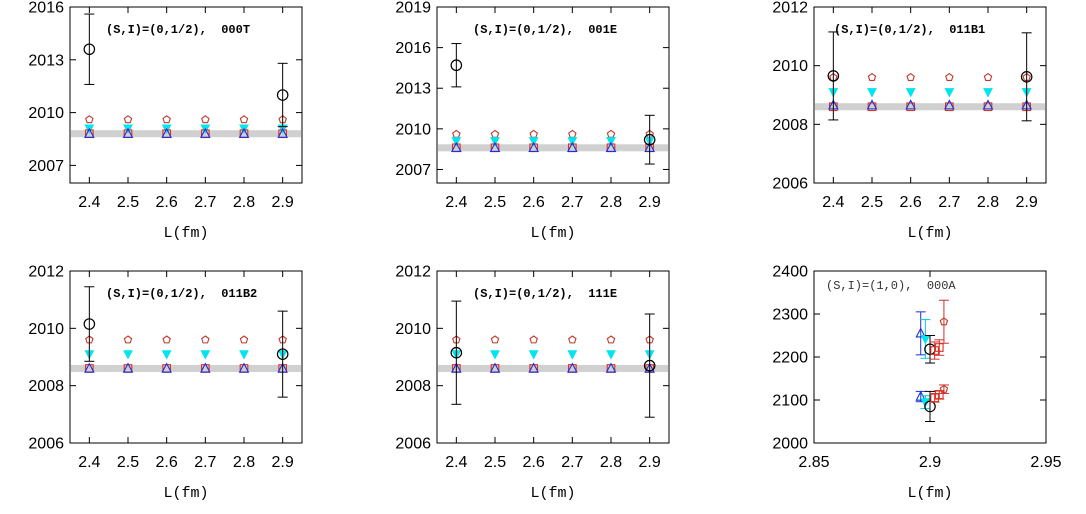  What do you see at coordinates (46, 166) in the screenshot?
I see `y-tick-label: 2007` at bounding box center [46, 166].